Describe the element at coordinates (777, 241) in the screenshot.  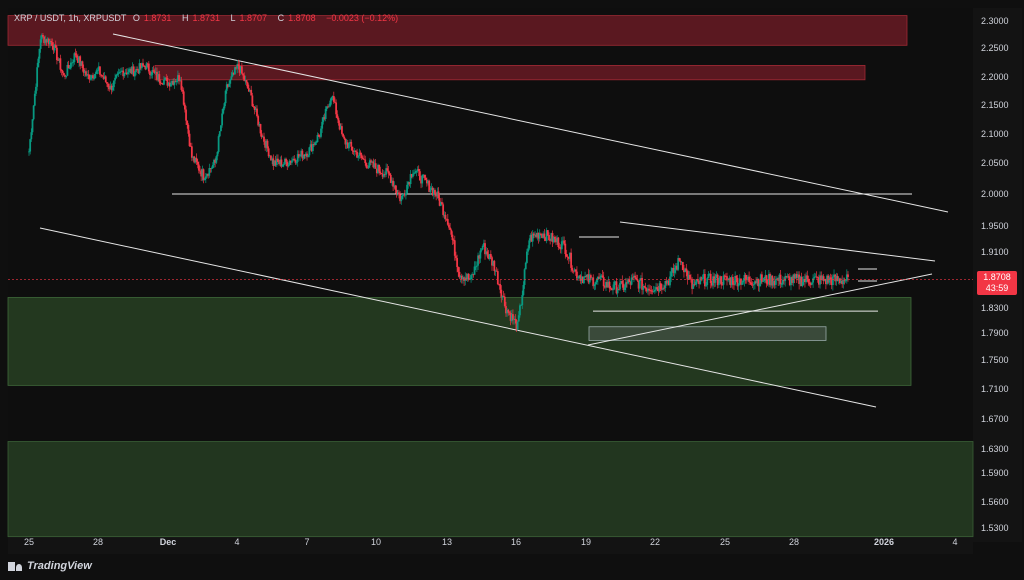
I see `descending-resistance-line` at that location.